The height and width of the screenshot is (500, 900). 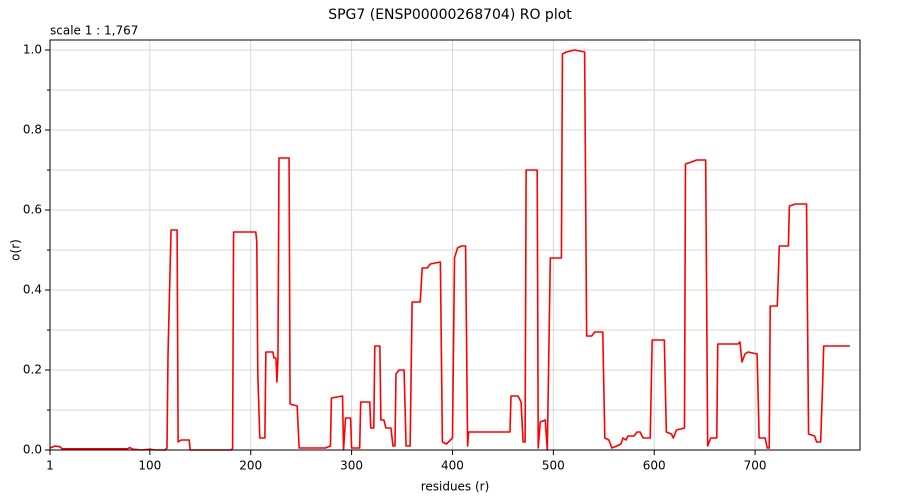 I want to click on y-tick-label: 1.0, so click(x=32, y=50).